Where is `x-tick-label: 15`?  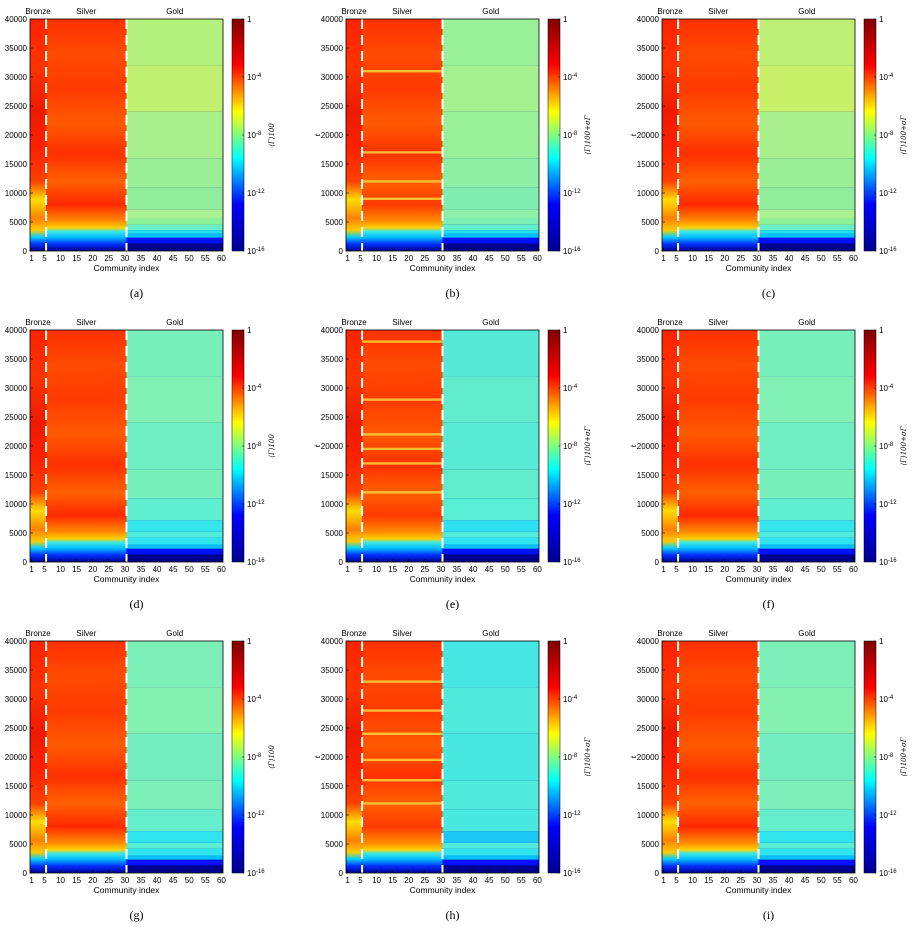
x-tick-label: 15 is located at coordinates (76, 569).